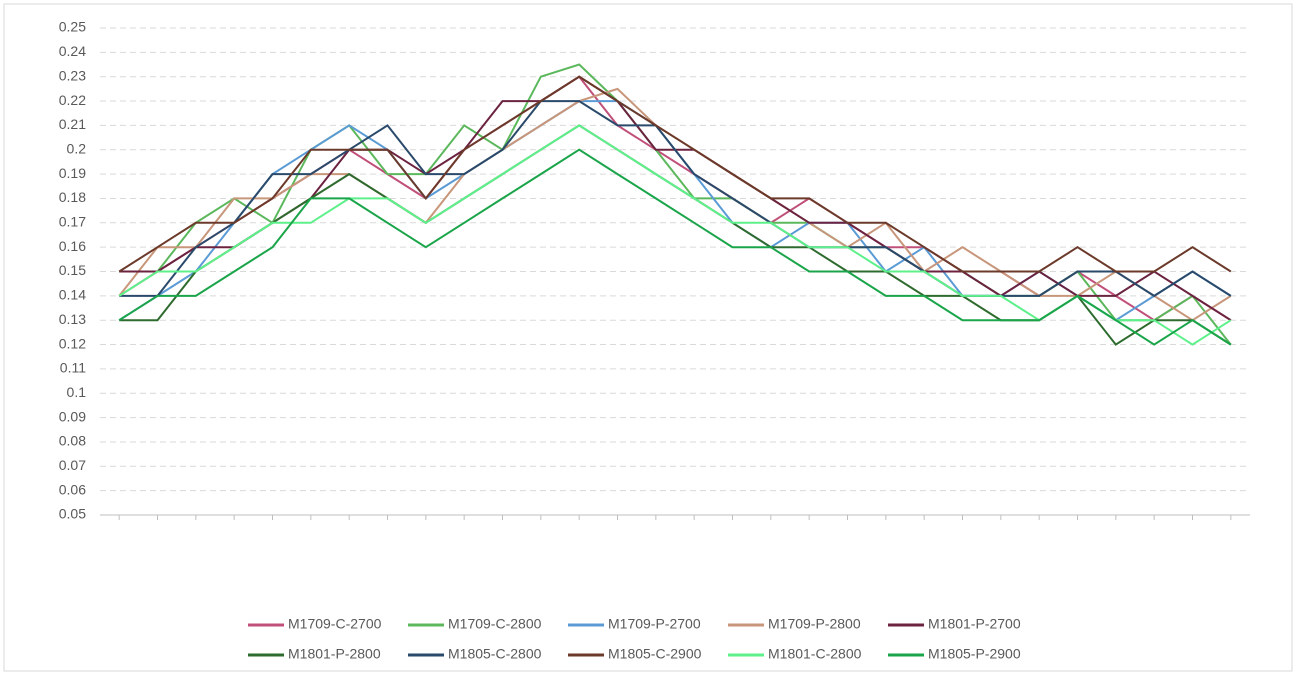 The image size is (1296, 675). Describe the element at coordinates (72, 222) in the screenshot. I see `y-tick-label: 0.17` at that location.